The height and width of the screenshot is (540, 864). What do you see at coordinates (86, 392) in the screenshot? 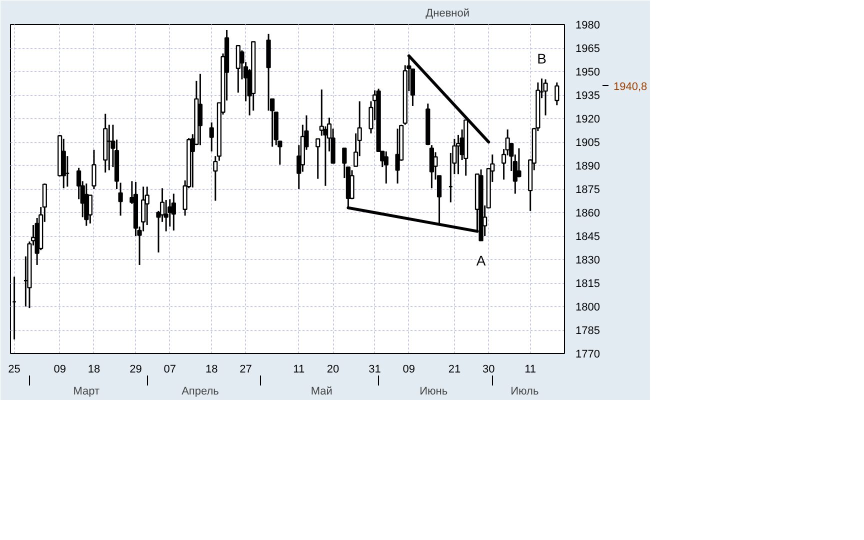
I see `text: Март` at bounding box center [86, 392].